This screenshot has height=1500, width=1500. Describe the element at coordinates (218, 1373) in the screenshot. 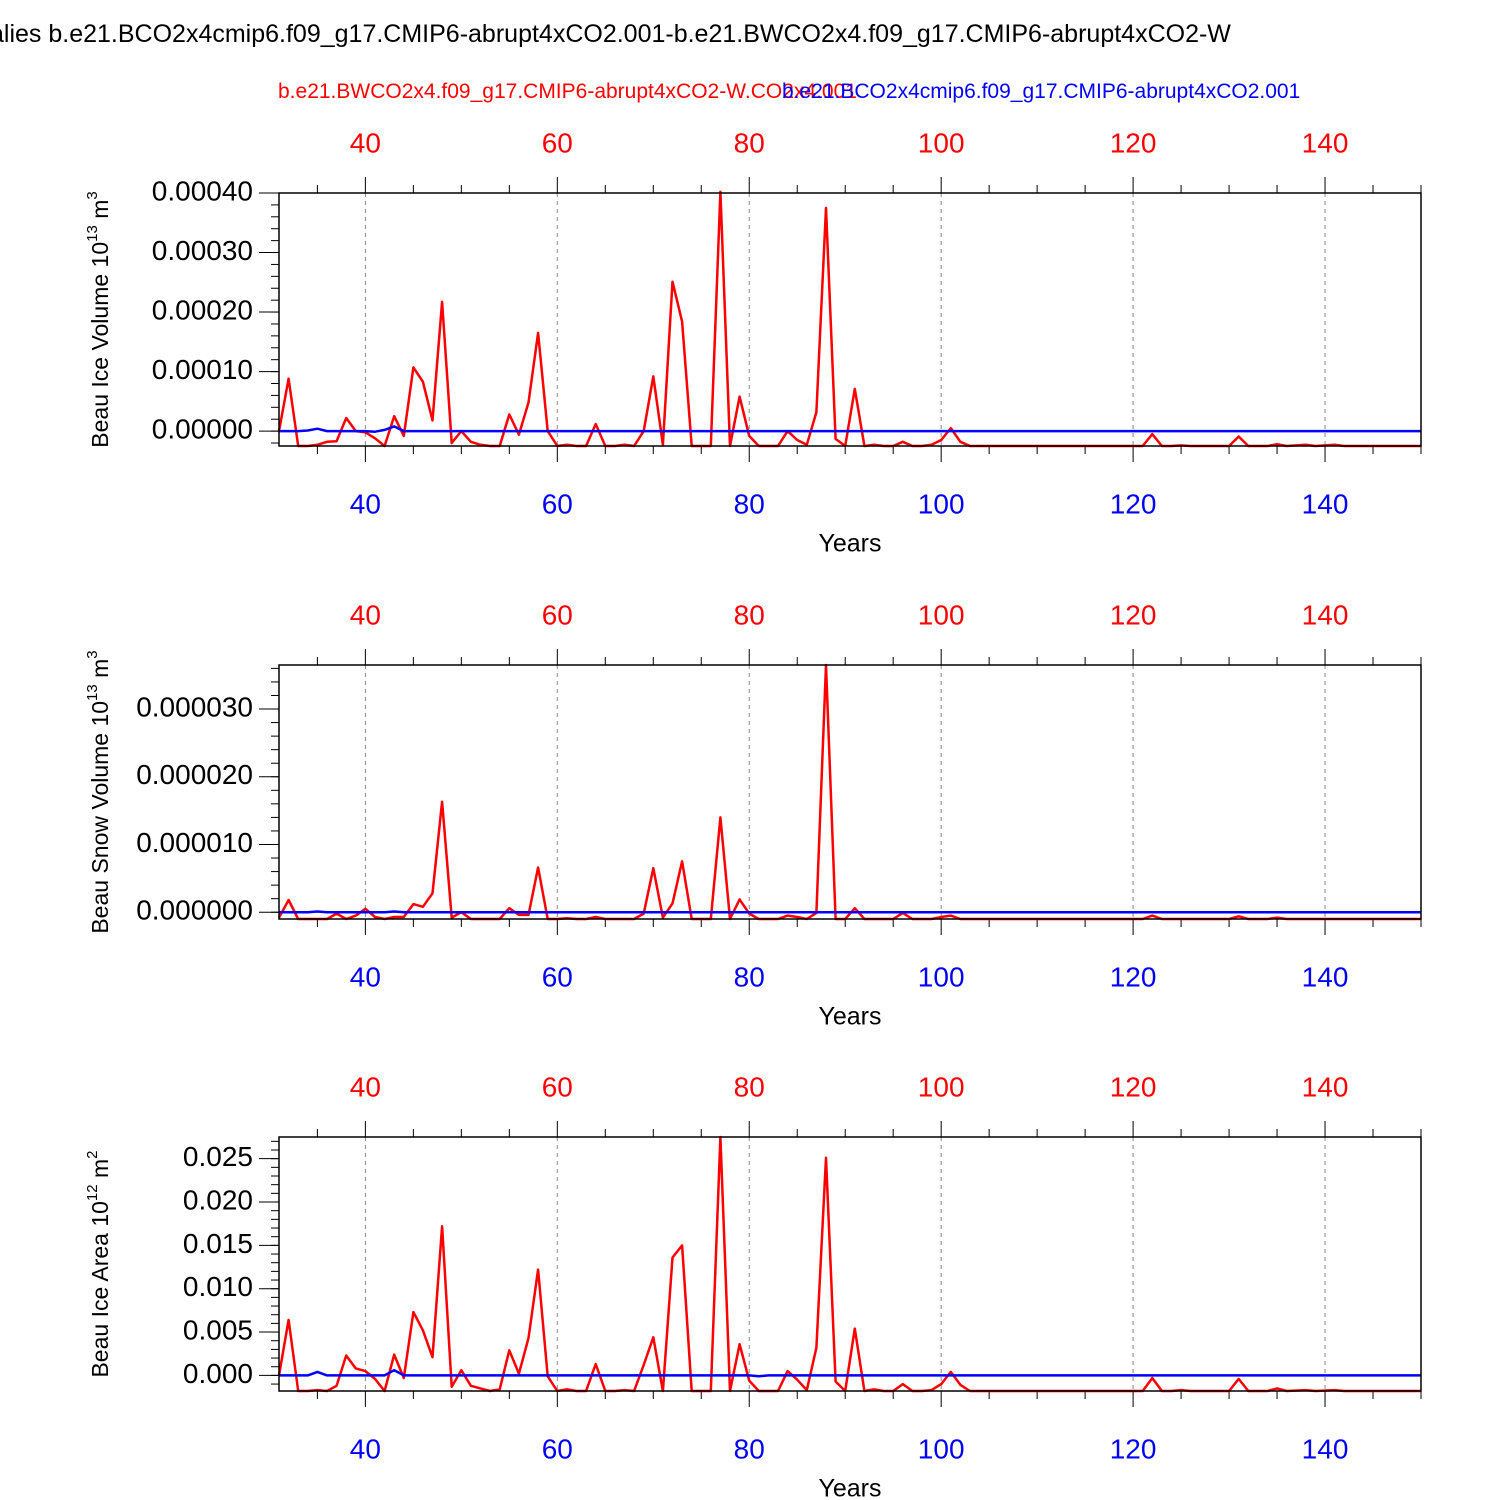

I see `y-tick-label: 0.000` at that location.